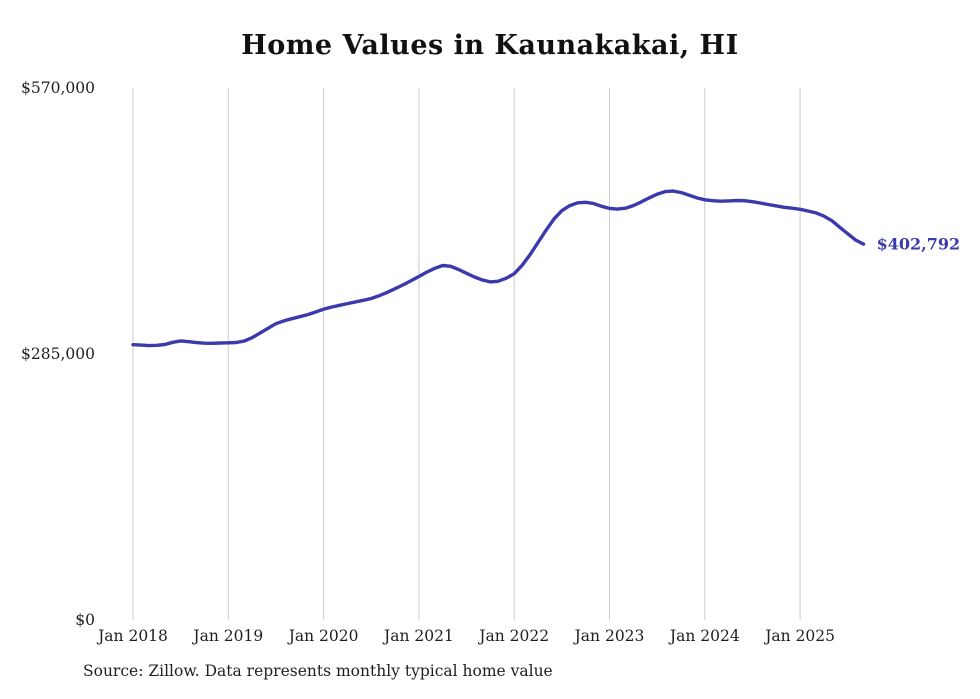  What do you see at coordinates (85, 620) in the screenshot?
I see `y-tick-label: $0` at bounding box center [85, 620].